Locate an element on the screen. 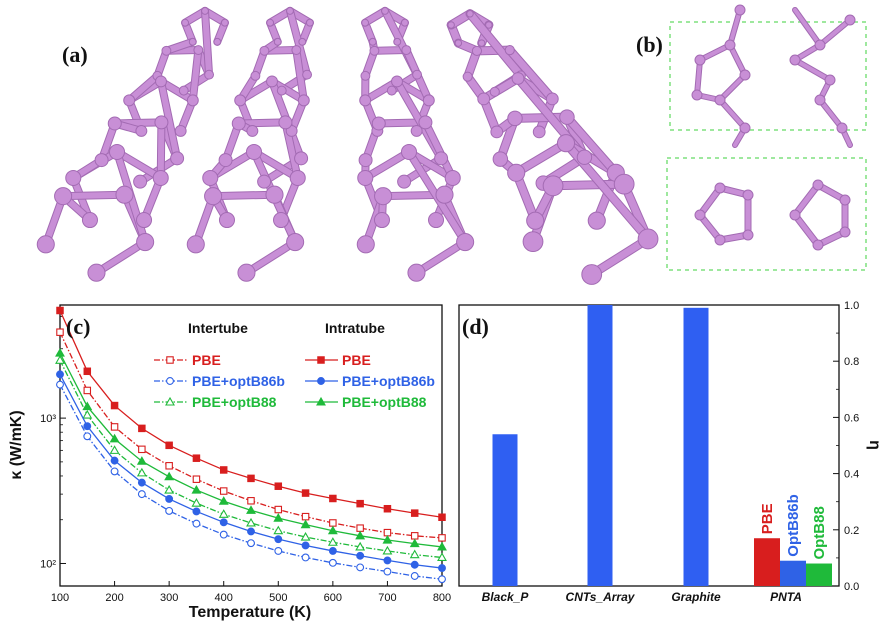 Image resolution: width=886 pixels, height=625 pixels. legend-label: PBE+optB86b is located at coordinates (238, 381).